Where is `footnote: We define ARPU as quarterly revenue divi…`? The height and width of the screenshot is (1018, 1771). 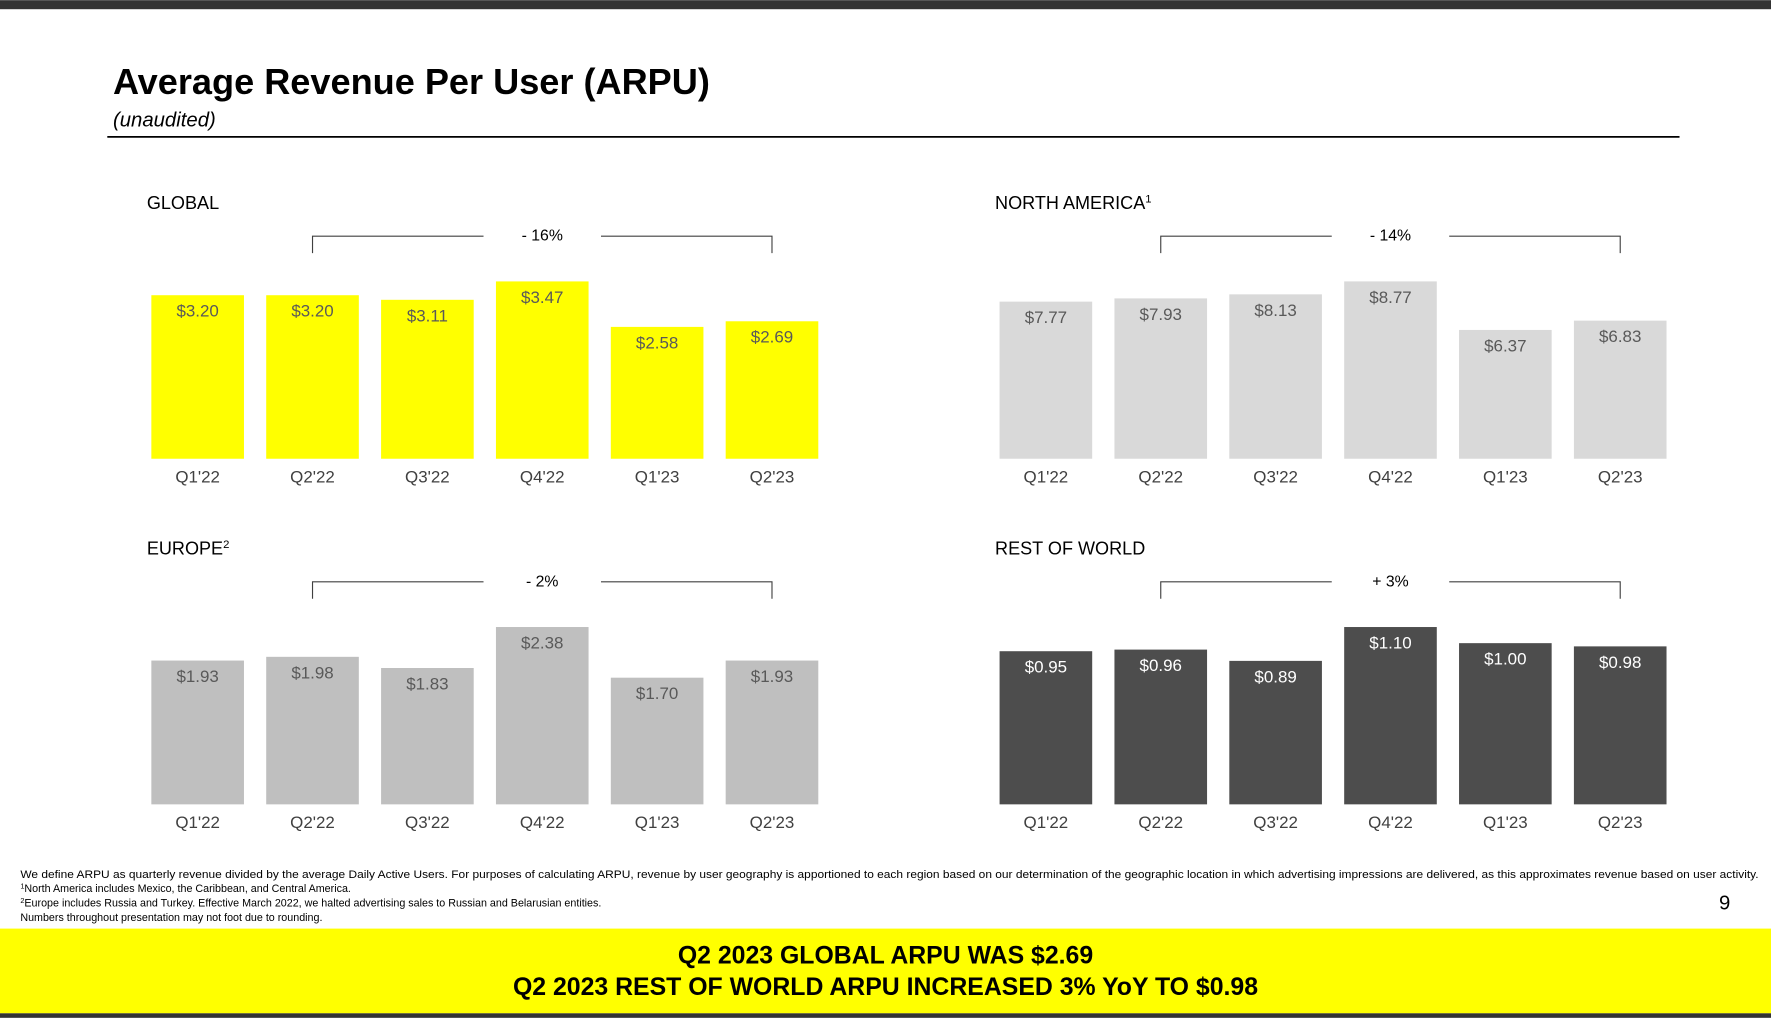 footnote: We define ARPU as quarterly revenue divi… is located at coordinates (889, 875).